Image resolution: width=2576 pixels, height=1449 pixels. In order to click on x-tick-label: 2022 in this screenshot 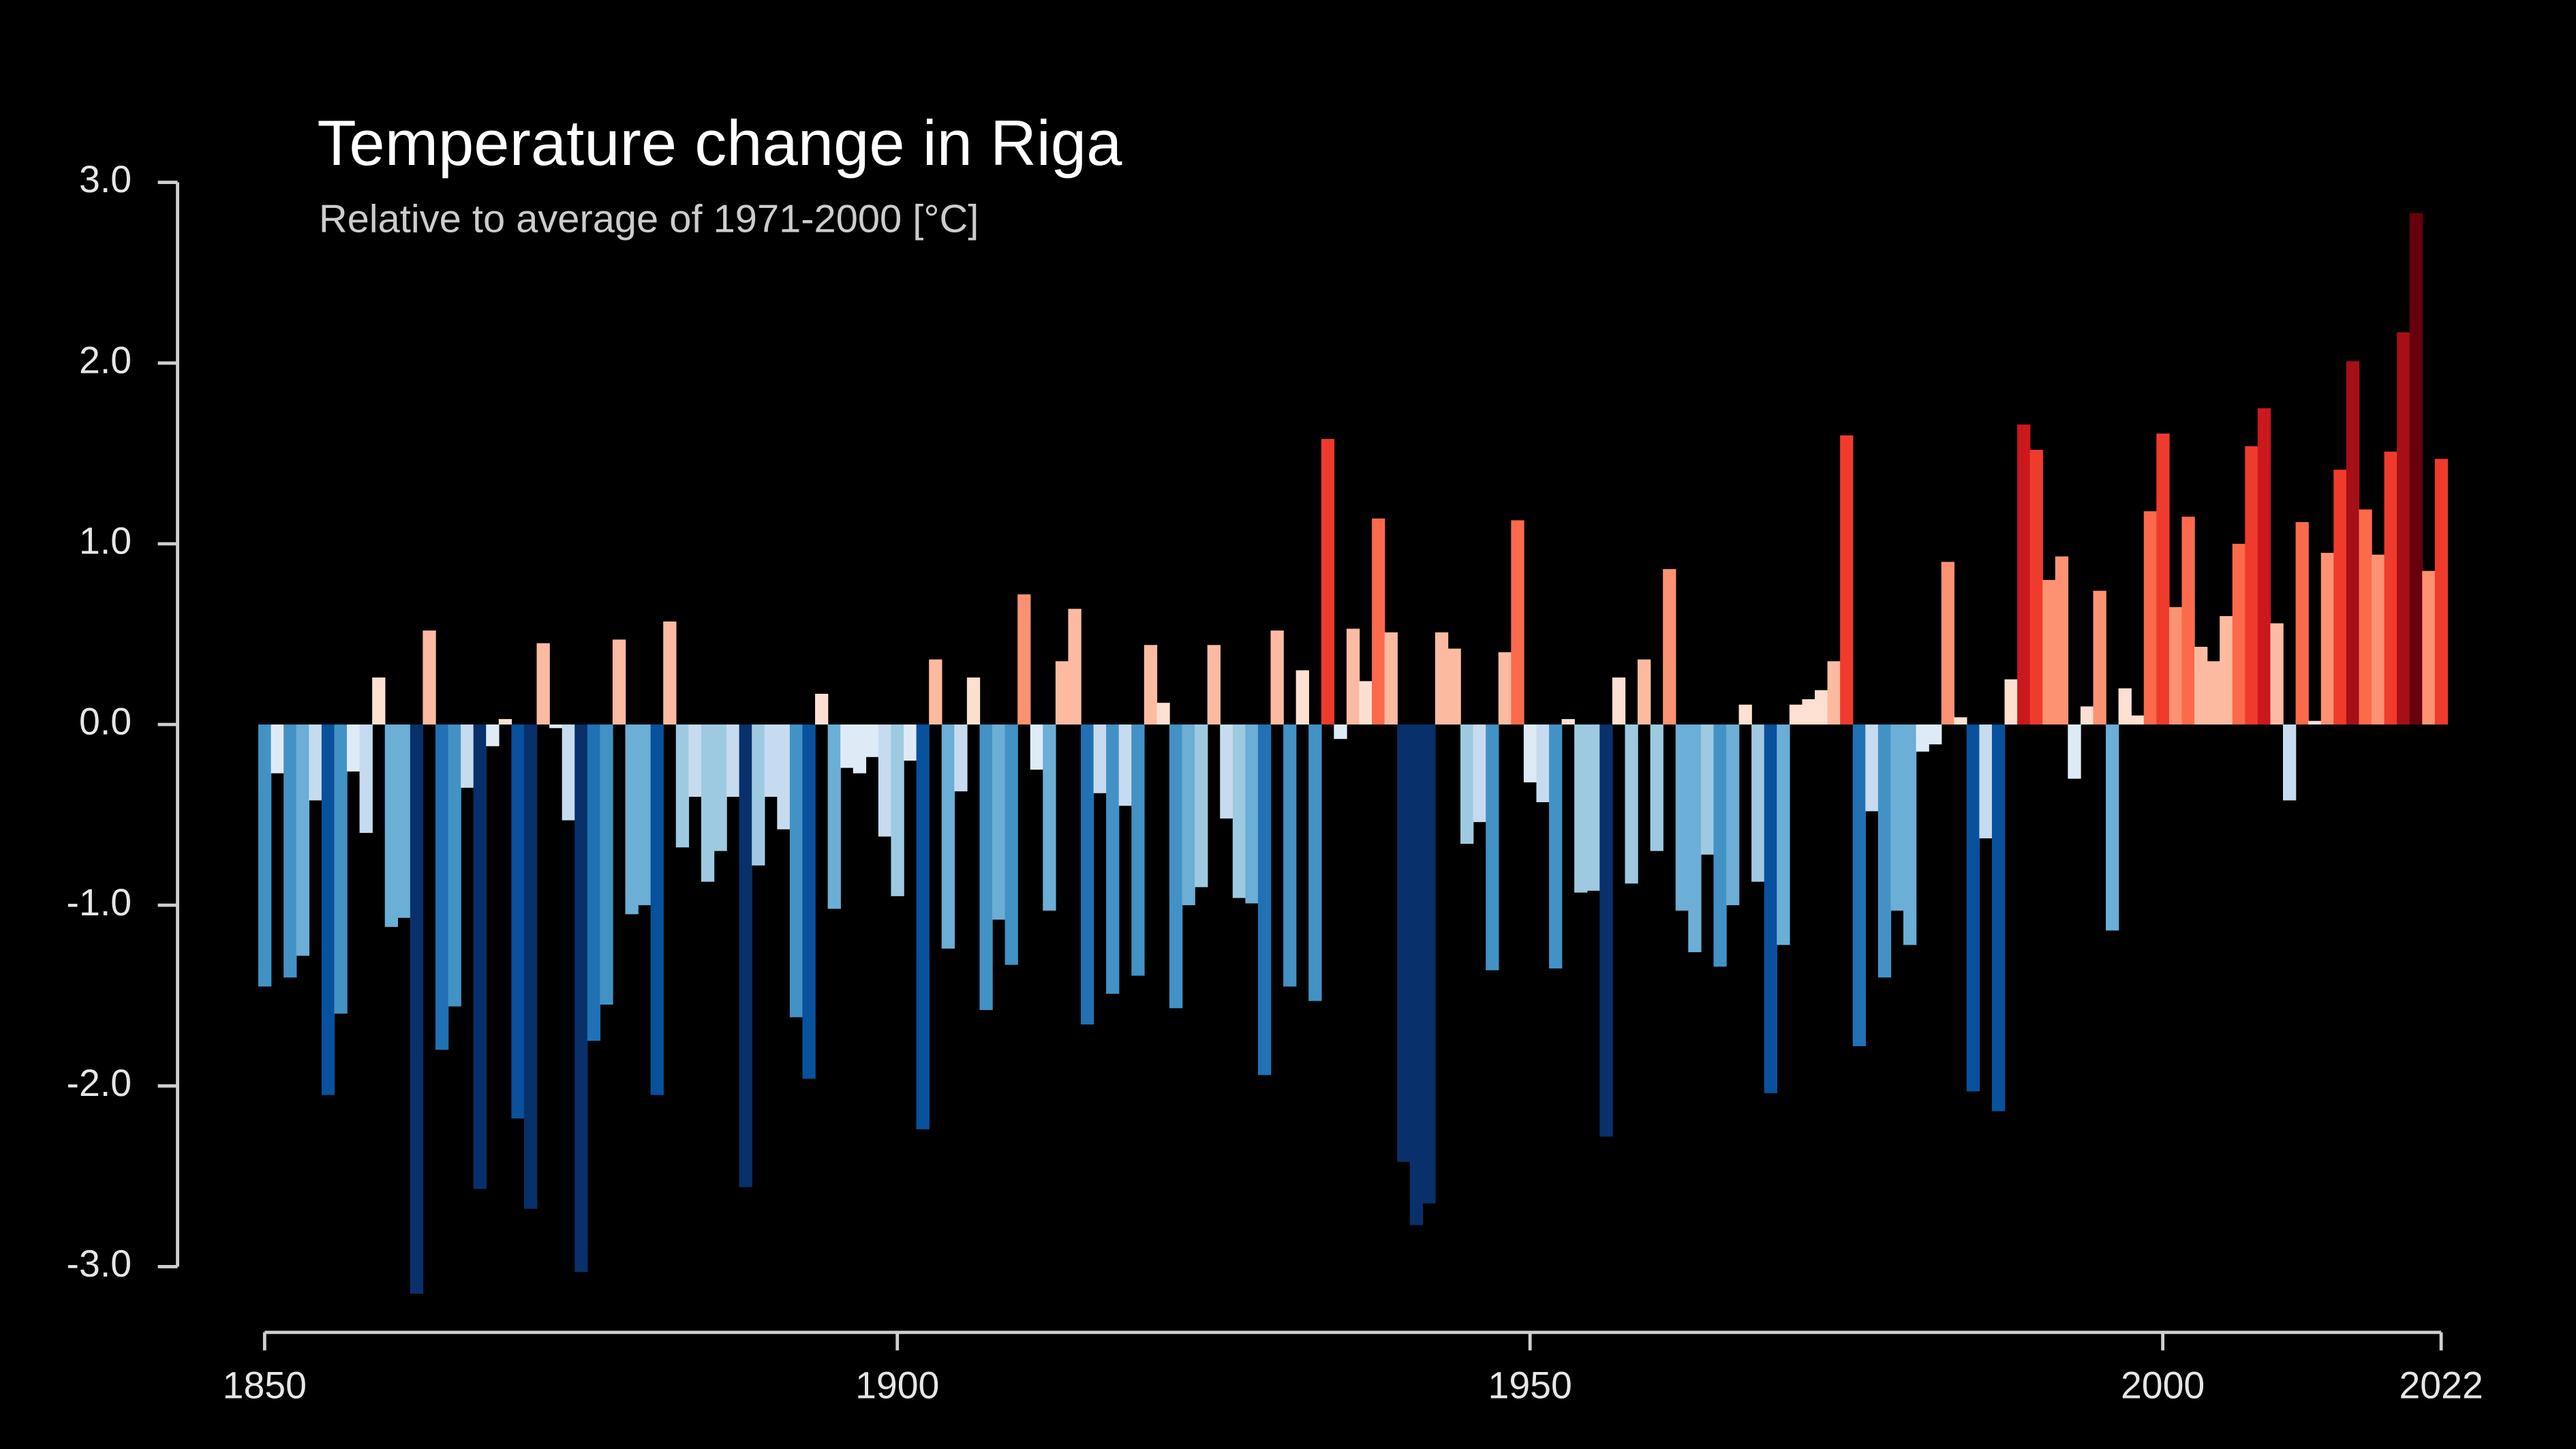, I will do `click(2441, 1385)`.